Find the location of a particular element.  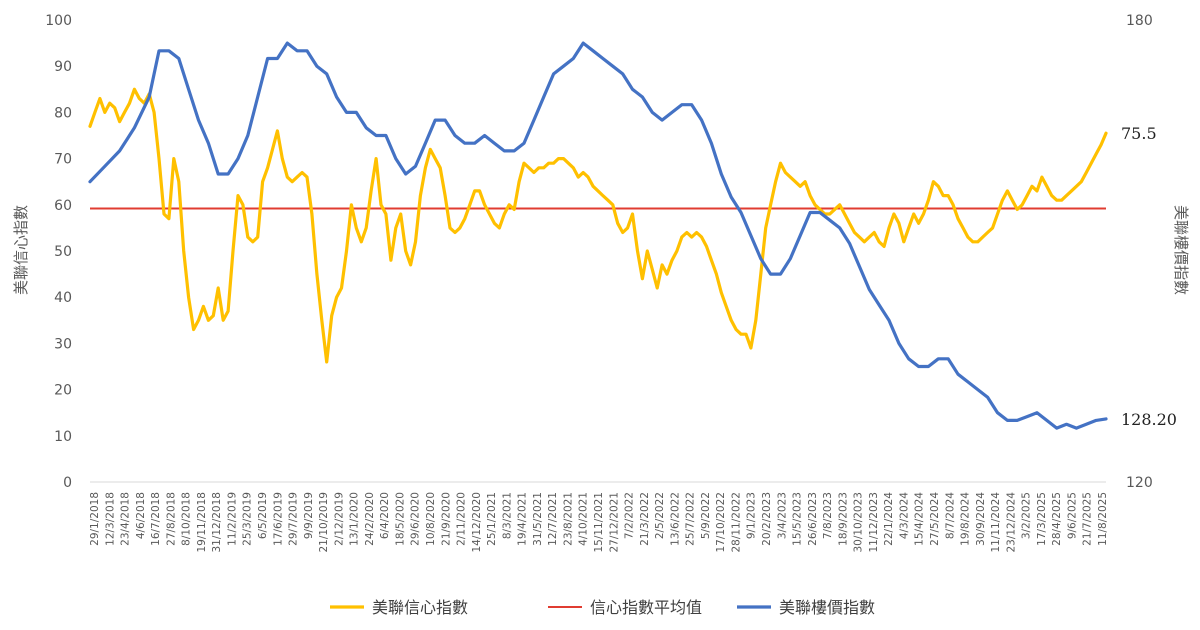

x-tick-label: 29/1/2018 is located at coordinates (95, 519).